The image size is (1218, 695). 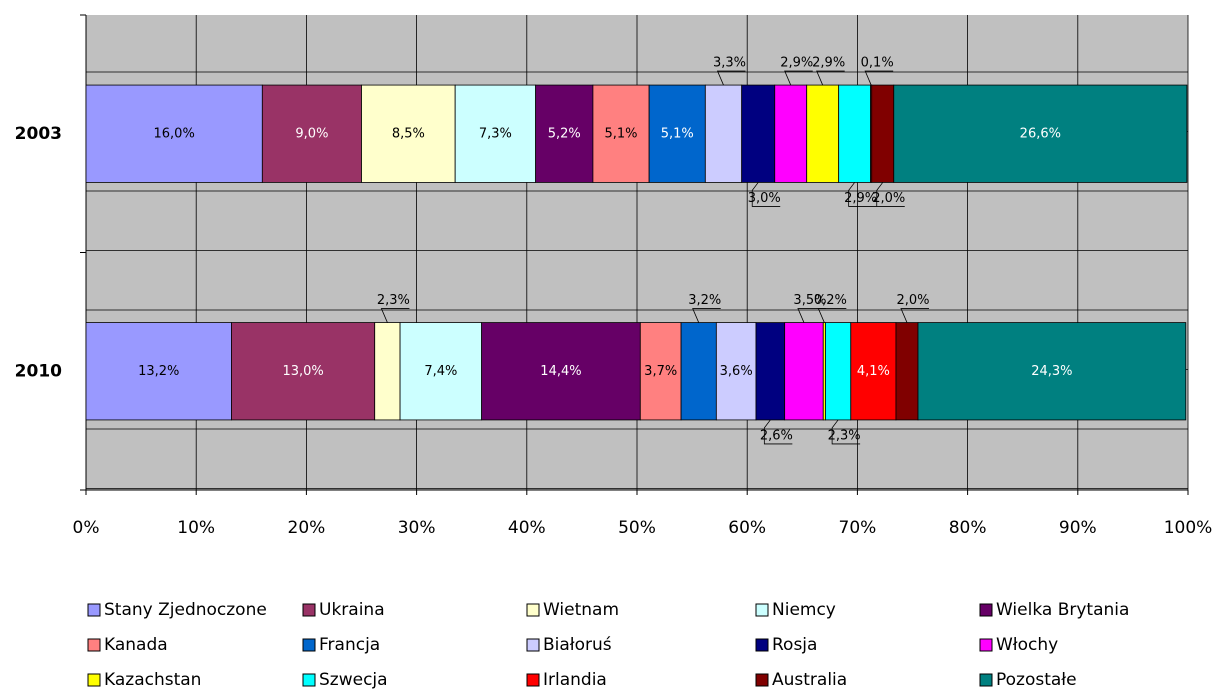 What do you see at coordinates (560, 371) in the screenshot?
I see `data-label: 14,4%` at bounding box center [560, 371].